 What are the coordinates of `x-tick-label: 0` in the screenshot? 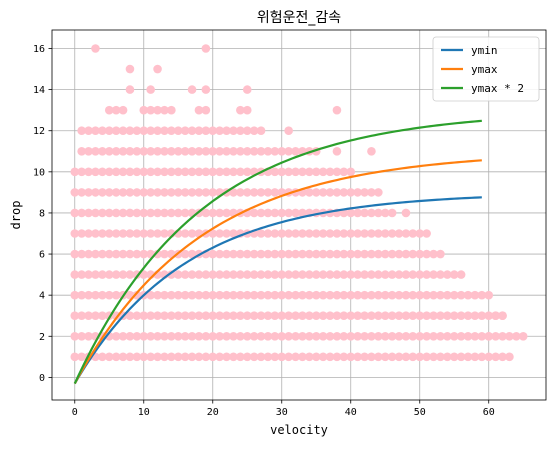 It's located at (75, 412).